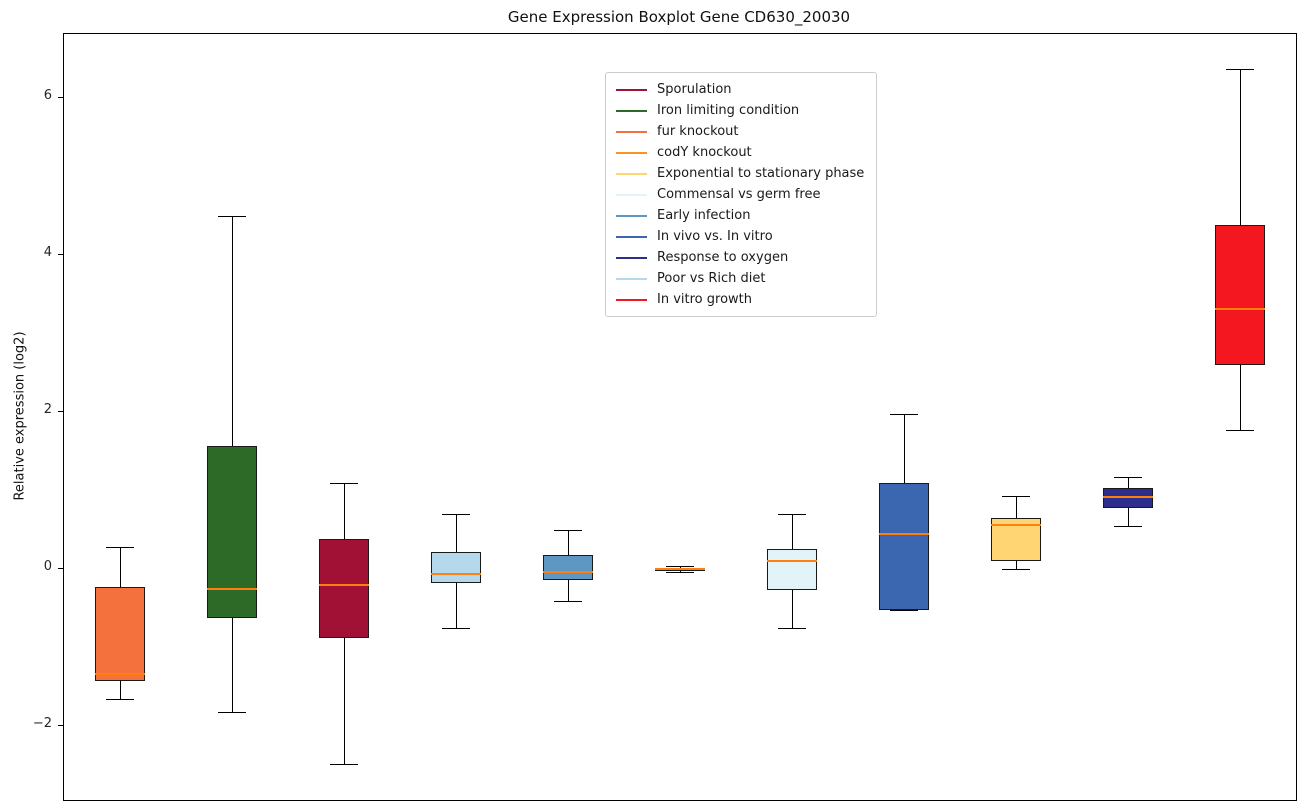  Describe the element at coordinates (704, 215) in the screenshot. I see `legend-label: Early infection` at that location.